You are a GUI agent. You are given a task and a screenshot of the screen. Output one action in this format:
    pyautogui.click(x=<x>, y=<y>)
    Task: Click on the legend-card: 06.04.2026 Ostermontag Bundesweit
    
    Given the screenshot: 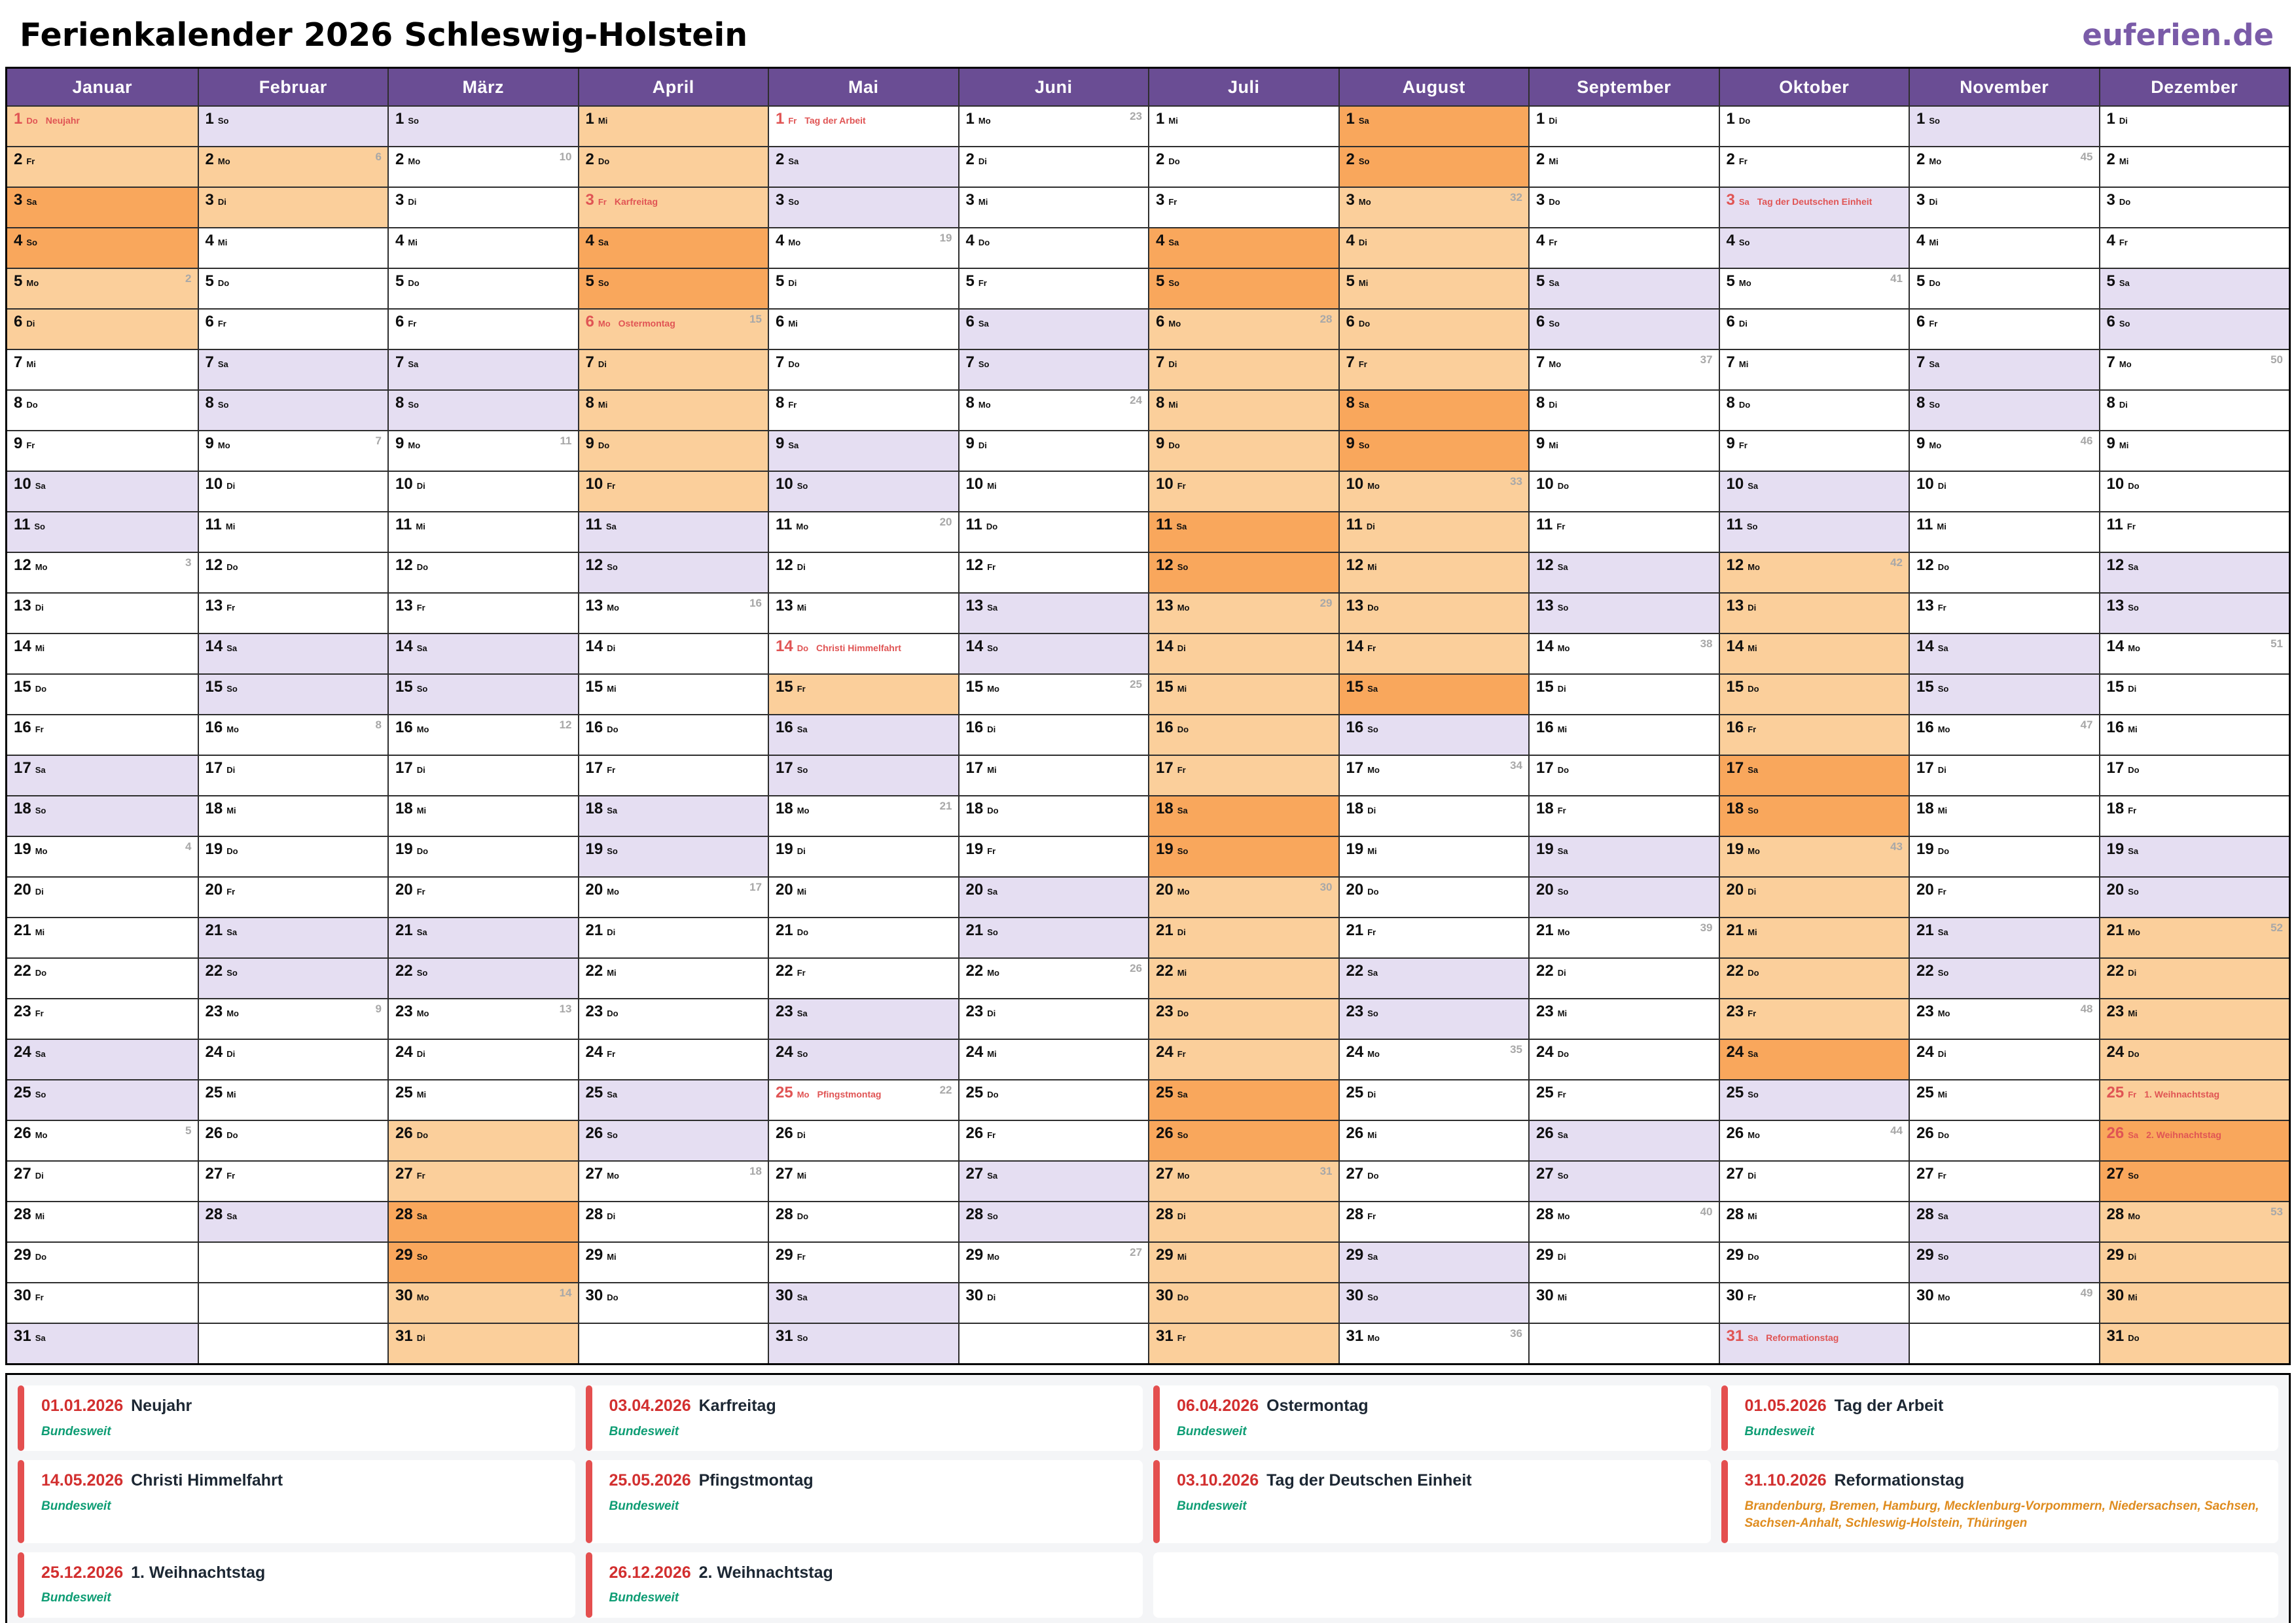 What is the action you would take?
    pyautogui.click(x=1432, y=1418)
    